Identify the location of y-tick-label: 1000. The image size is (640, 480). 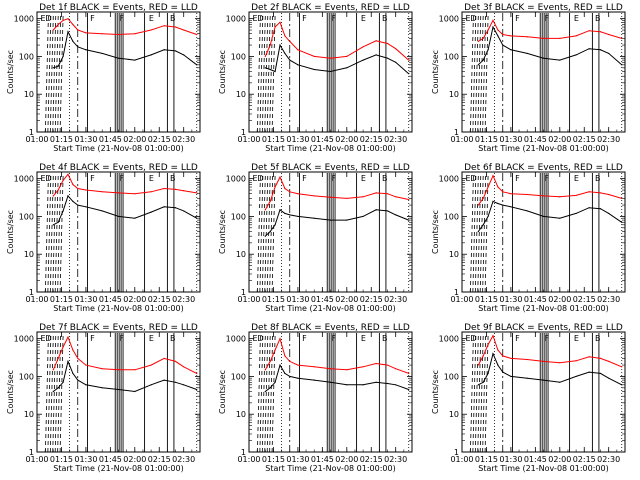
(449, 19).